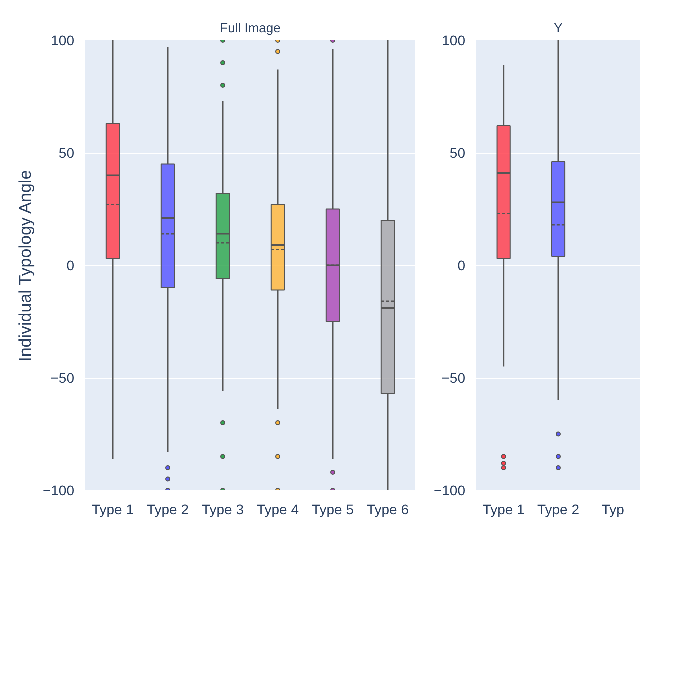  I want to click on x-tick-label: Type 6, so click(388, 510).